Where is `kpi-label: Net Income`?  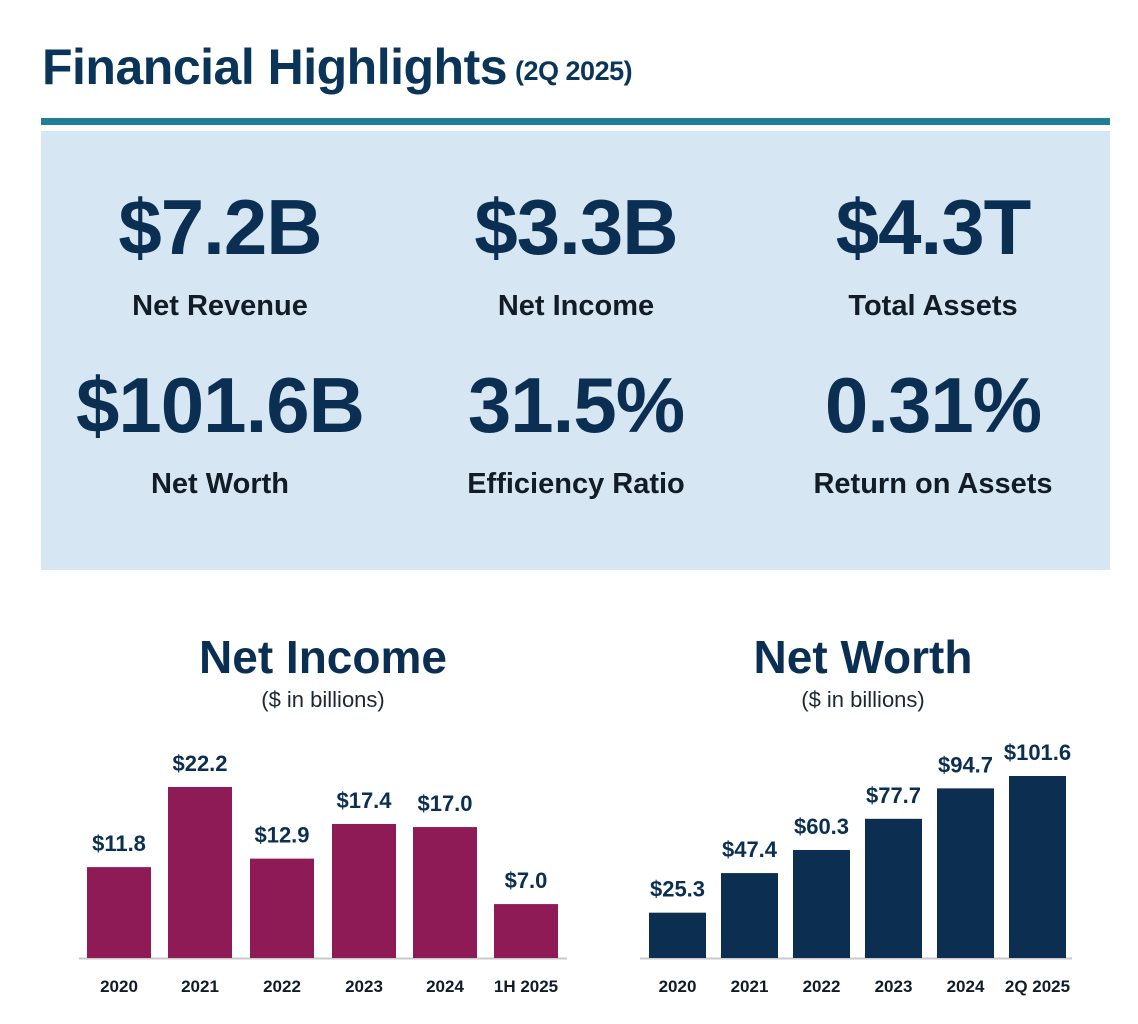 kpi-label: Net Income is located at coordinates (576, 306).